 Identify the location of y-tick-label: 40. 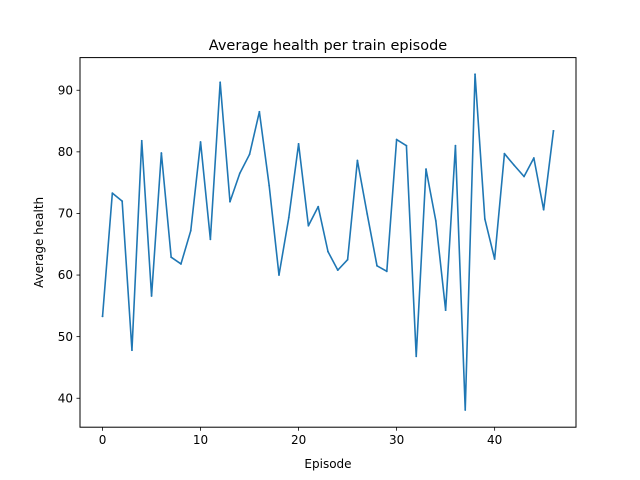
(65, 398).